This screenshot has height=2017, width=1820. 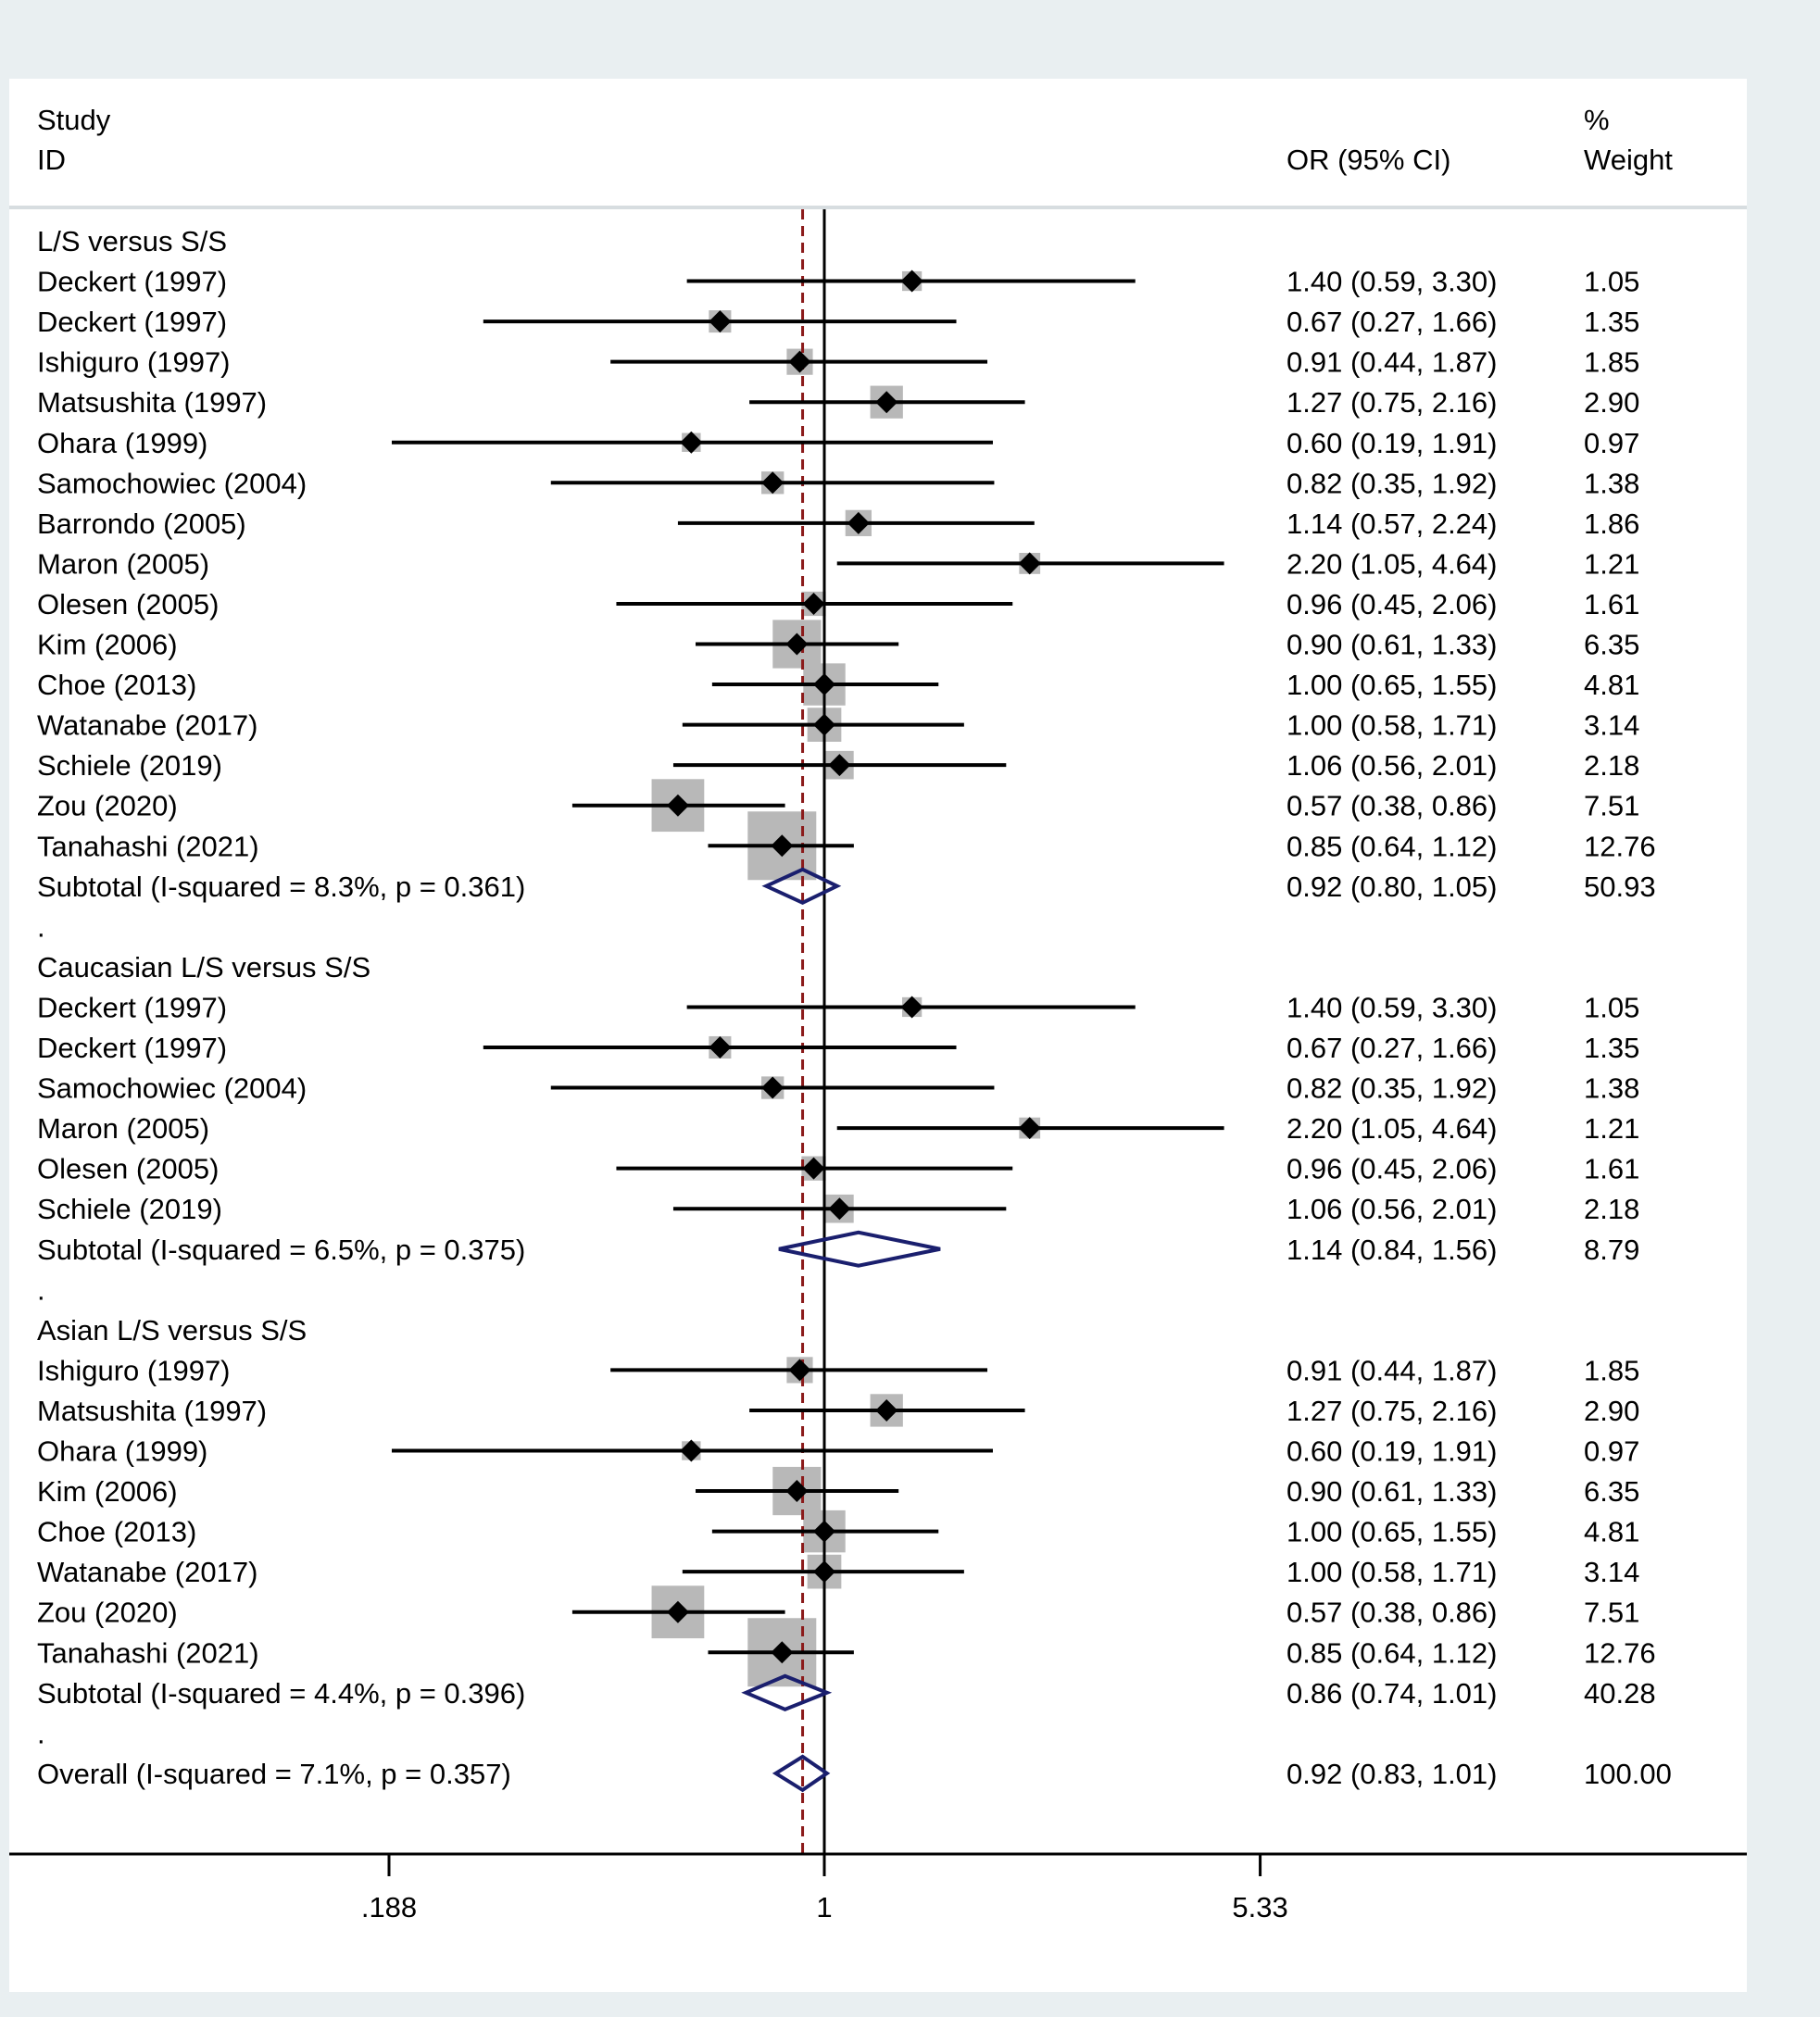 What do you see at coordinates (1611, 523) in the screenshot?
I see `weight-value: 1.86` at bounding box center [1611, 523].